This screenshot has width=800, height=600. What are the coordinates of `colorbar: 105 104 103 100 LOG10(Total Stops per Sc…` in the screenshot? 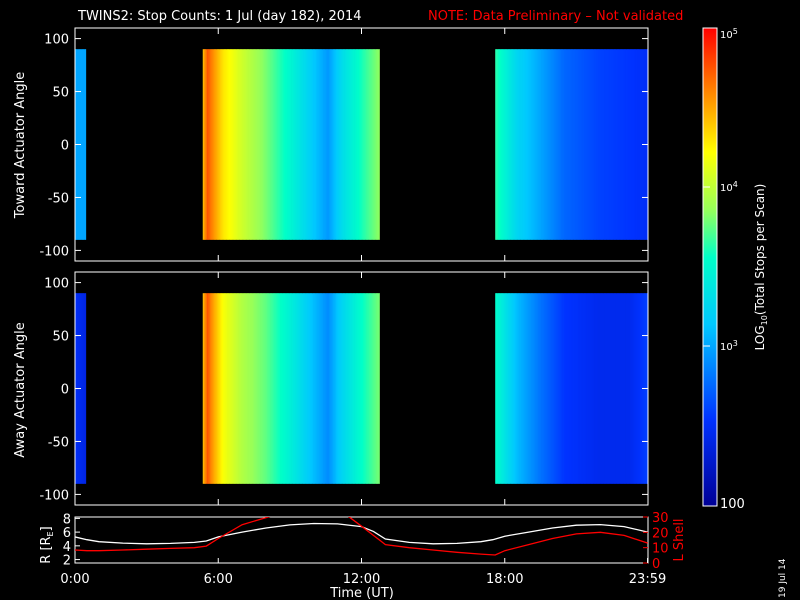 It's located at (735, 269).